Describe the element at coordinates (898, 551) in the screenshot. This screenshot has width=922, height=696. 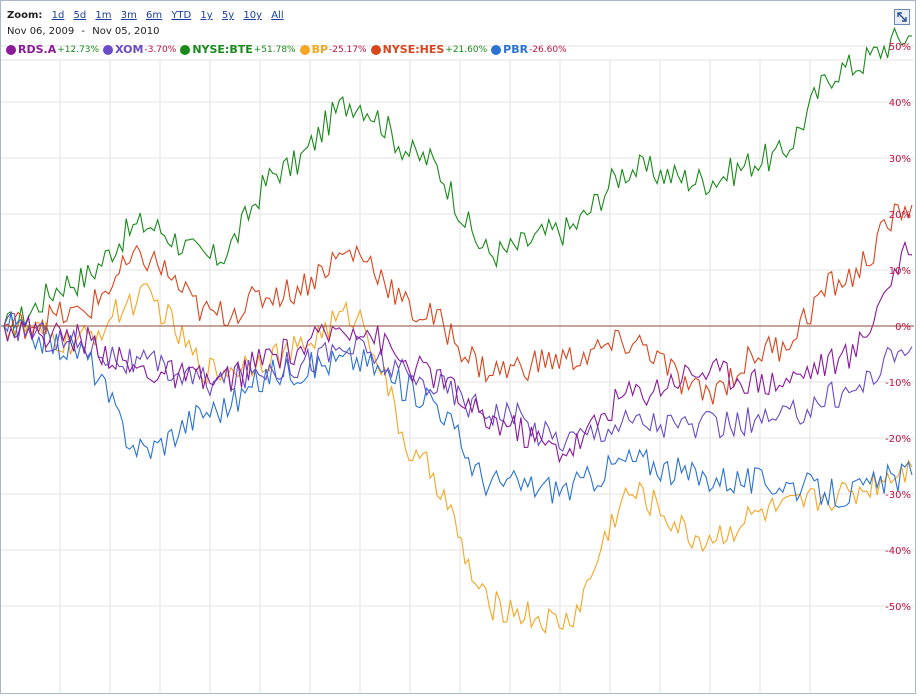
I see `y-tick-label: -40%` at that location.